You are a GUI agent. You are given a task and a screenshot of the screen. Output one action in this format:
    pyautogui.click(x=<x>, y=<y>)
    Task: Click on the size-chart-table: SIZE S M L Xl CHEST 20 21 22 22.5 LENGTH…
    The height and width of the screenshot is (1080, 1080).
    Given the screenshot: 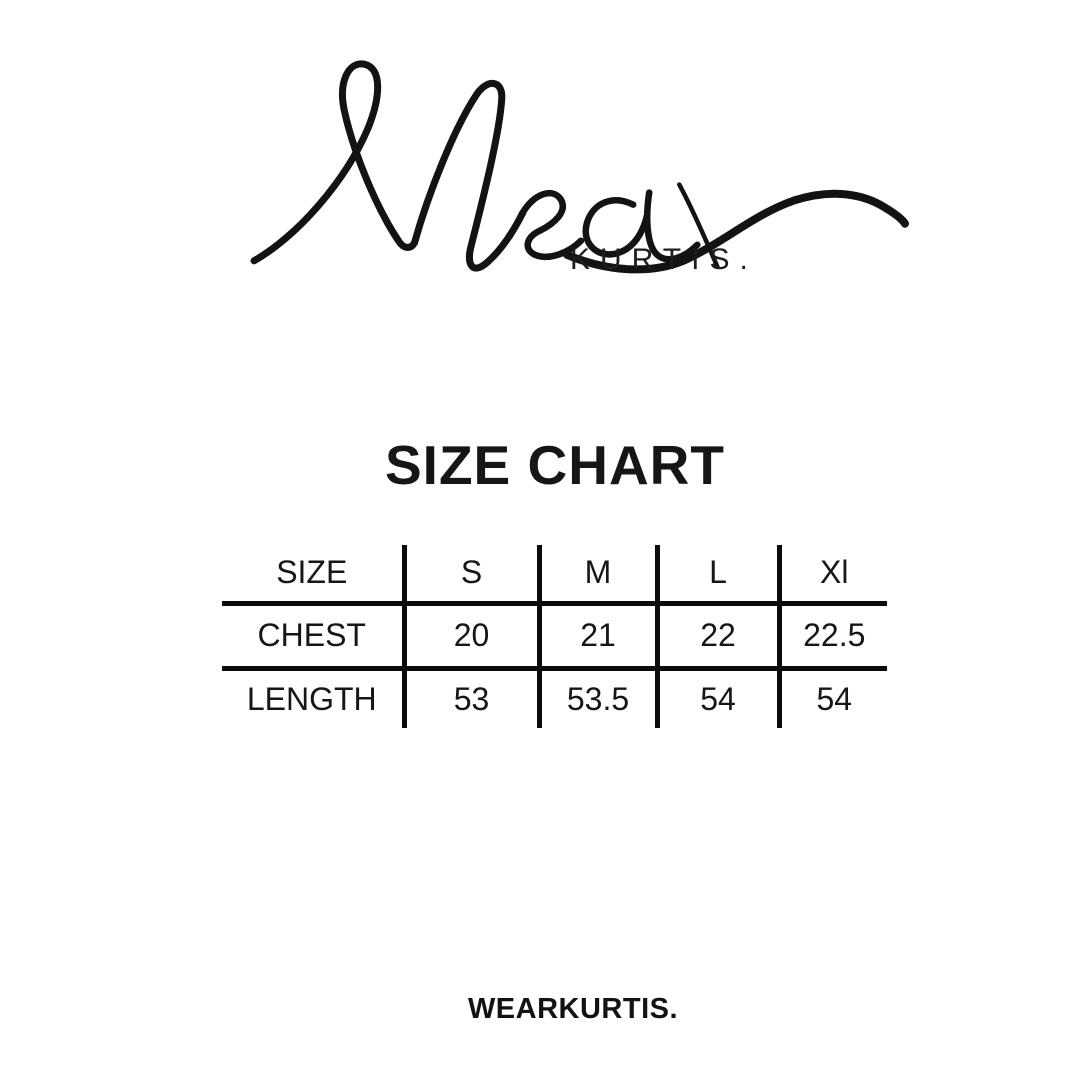 What is the action you would take?
    pyautogui.click(x=554, y=636)
    